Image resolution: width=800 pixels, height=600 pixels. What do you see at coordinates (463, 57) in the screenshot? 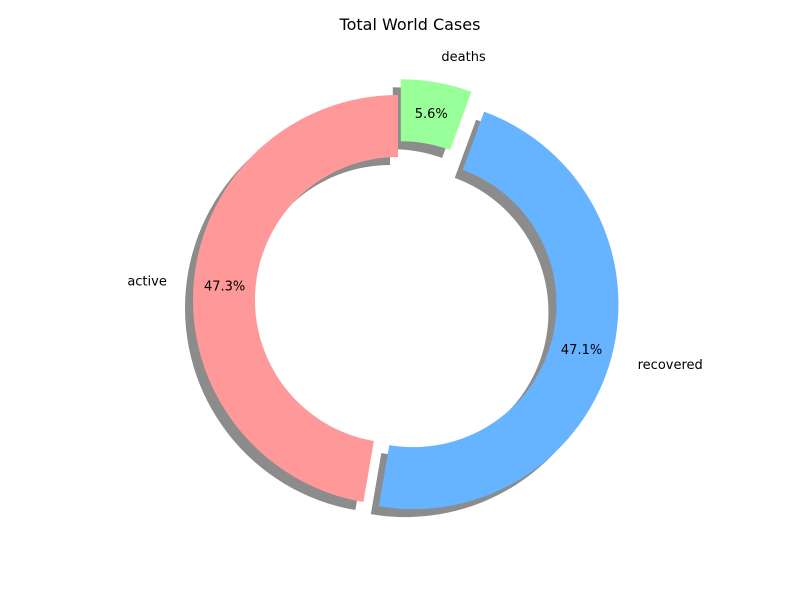
I see `slice-label-deaths: deaths` at bounding box center [463, 57].